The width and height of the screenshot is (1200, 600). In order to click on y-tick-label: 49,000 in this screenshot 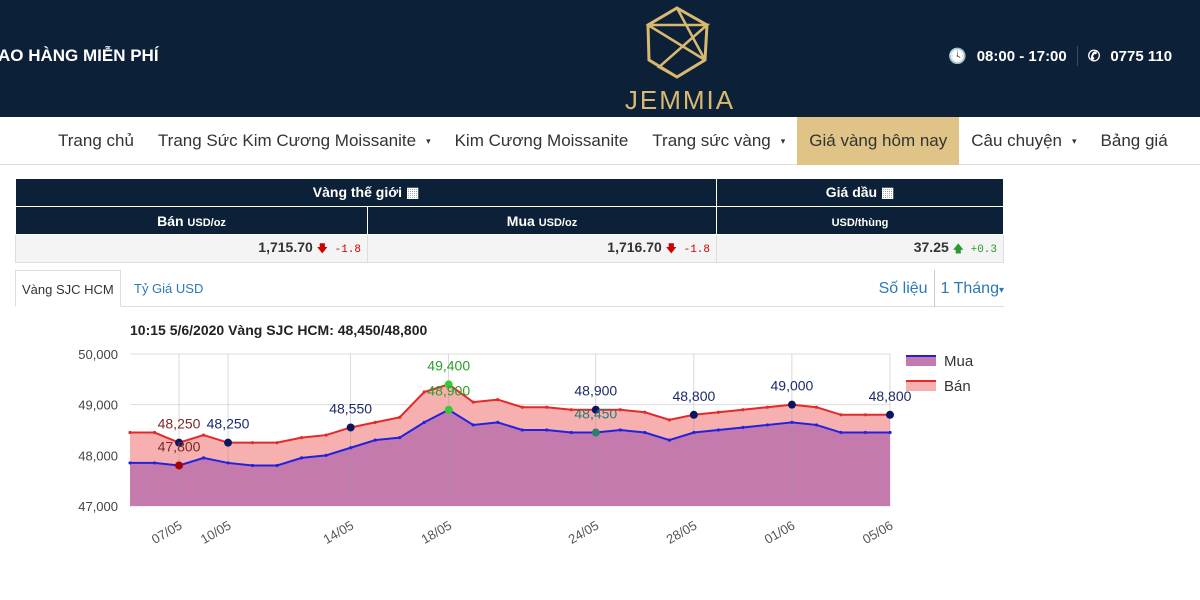, I will do `click(98, 405)`.